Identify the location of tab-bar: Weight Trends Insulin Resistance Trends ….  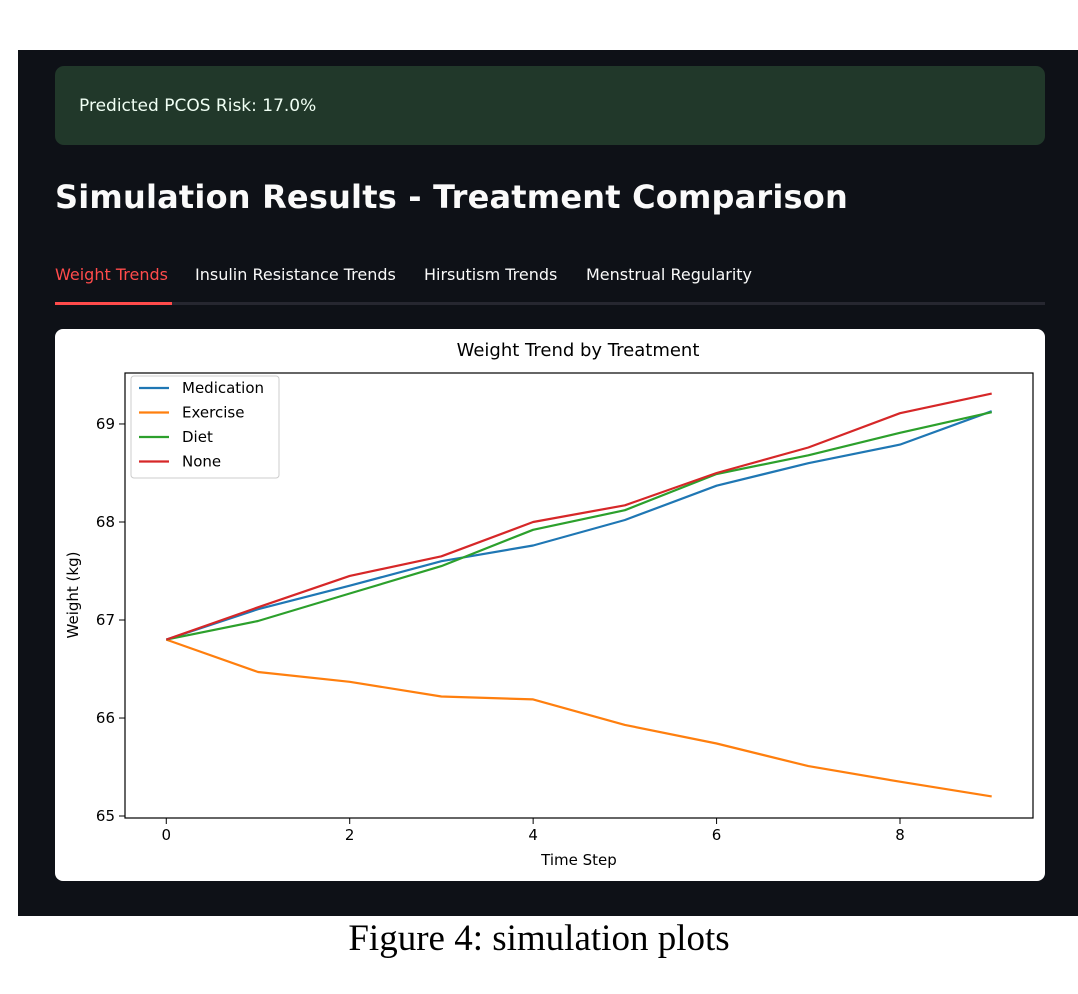
(550, 280).